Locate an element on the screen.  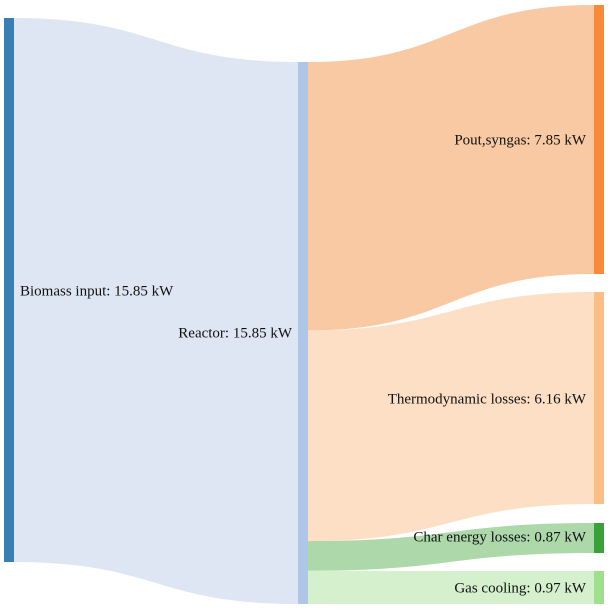
node-label-thermo: Thermodynamic losses: 6.16 kW is located at coordinates (487, 399).